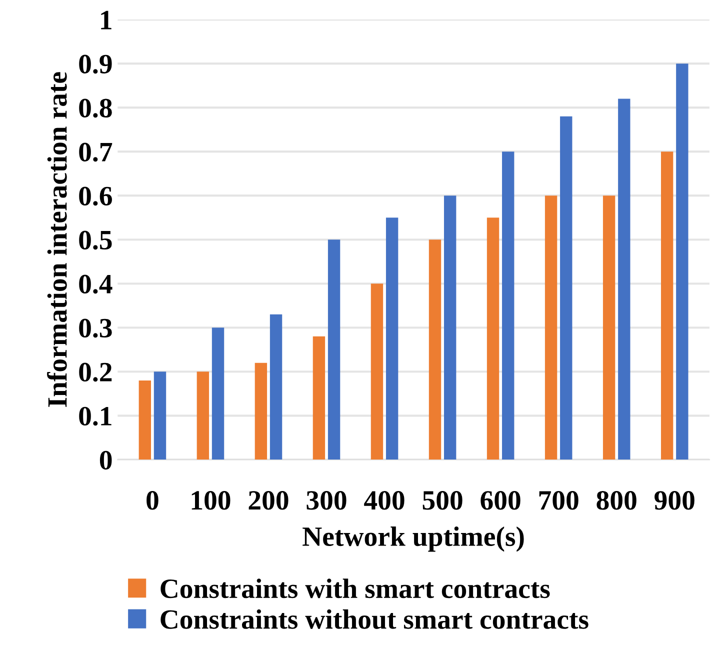 Image resolution: width=713 pixels, height=652 pixels. I want to click on x-tick-label: 900, so click(674, 500).